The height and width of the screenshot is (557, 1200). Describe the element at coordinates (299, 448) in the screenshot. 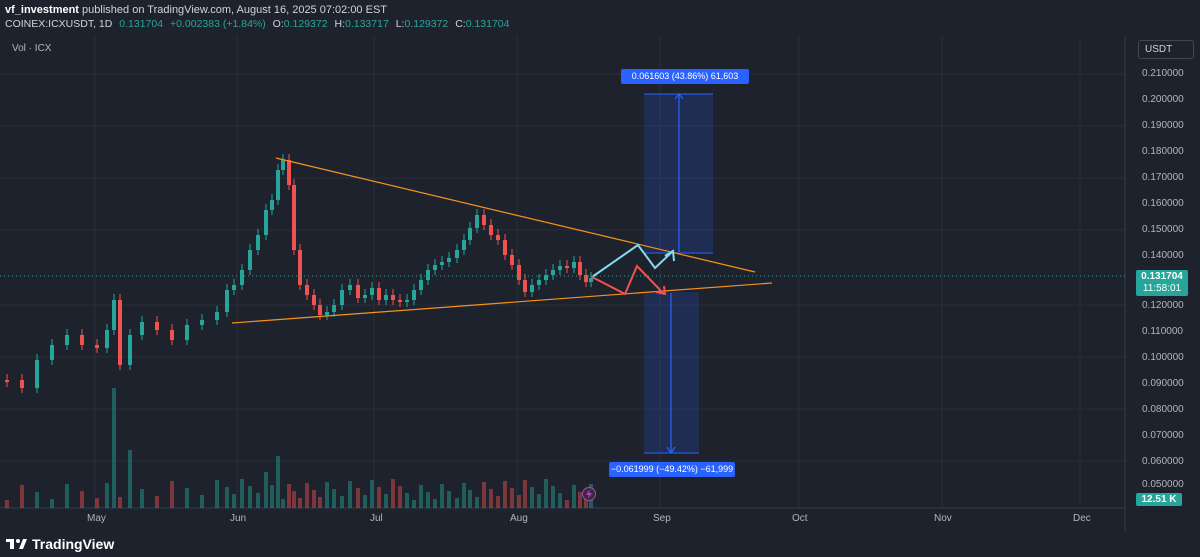

I see `volume-series` at that location.